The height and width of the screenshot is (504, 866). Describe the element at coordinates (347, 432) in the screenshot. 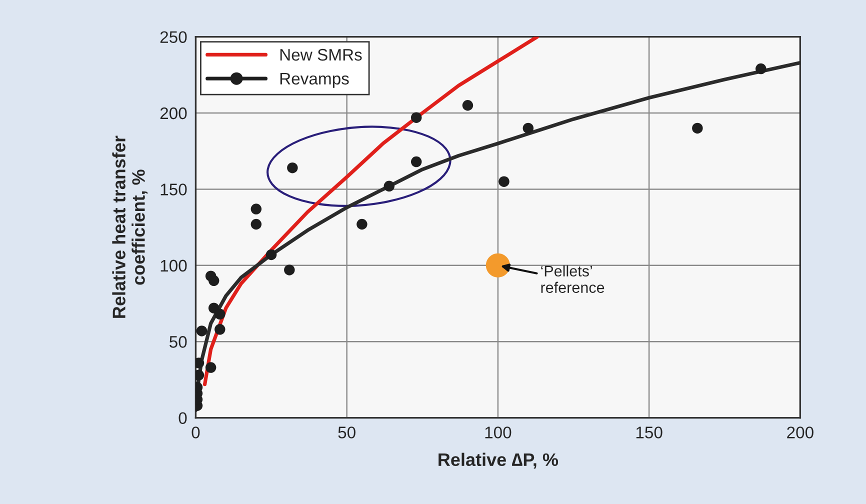

I see `x-tick-label: 50` at that location.